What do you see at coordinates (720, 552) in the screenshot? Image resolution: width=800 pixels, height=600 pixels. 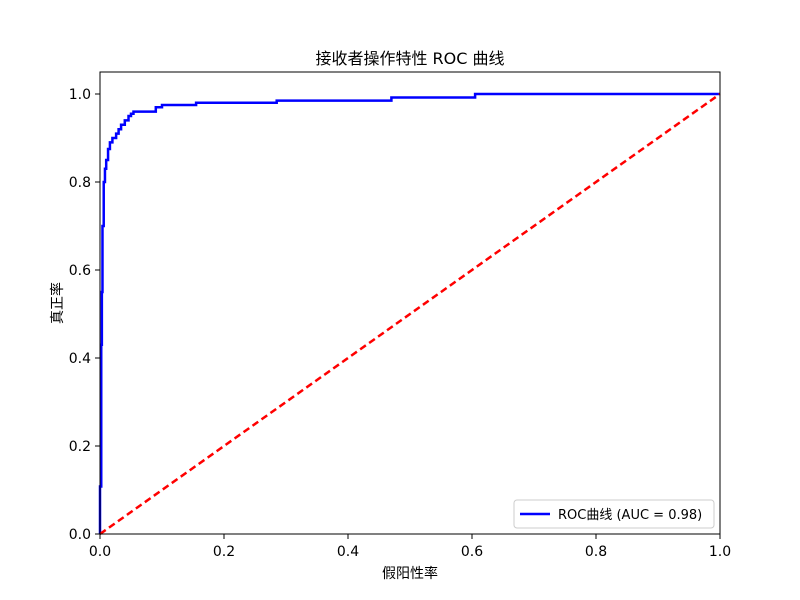 I see `x-tick-label: 1.0` at bounding box center [720, 552].